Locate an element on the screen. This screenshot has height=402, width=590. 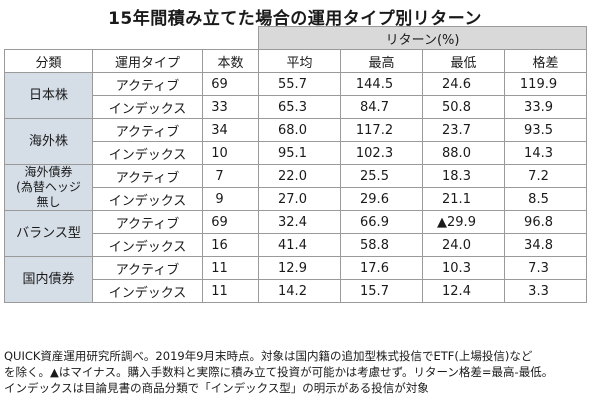
table-row: 海外株 アクティブ 34 68.0 117.2 23.7 93.5 is located at coordinates (296, 141).